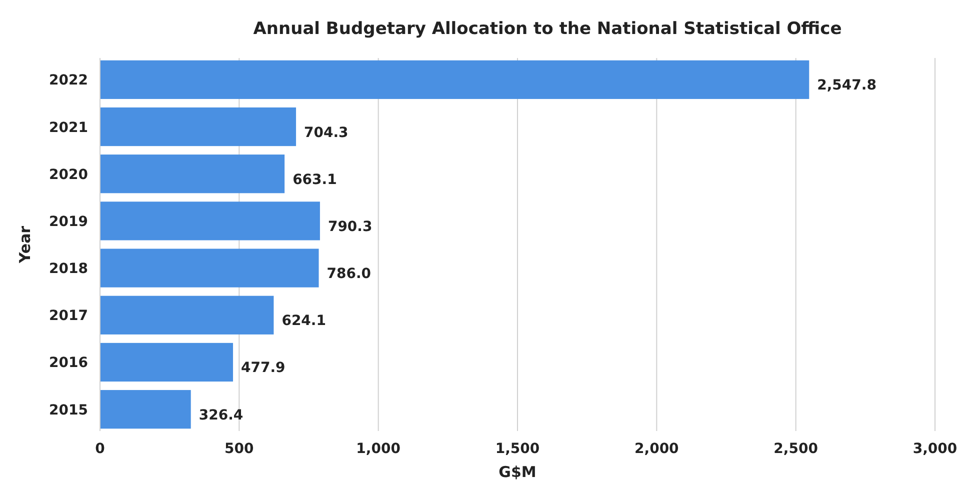 The image size is (963, 491). What do you see at coordinates (935, 449) in the screenshot?
I see `x-tick-label: 3,000` at bounding box center [935, 449].